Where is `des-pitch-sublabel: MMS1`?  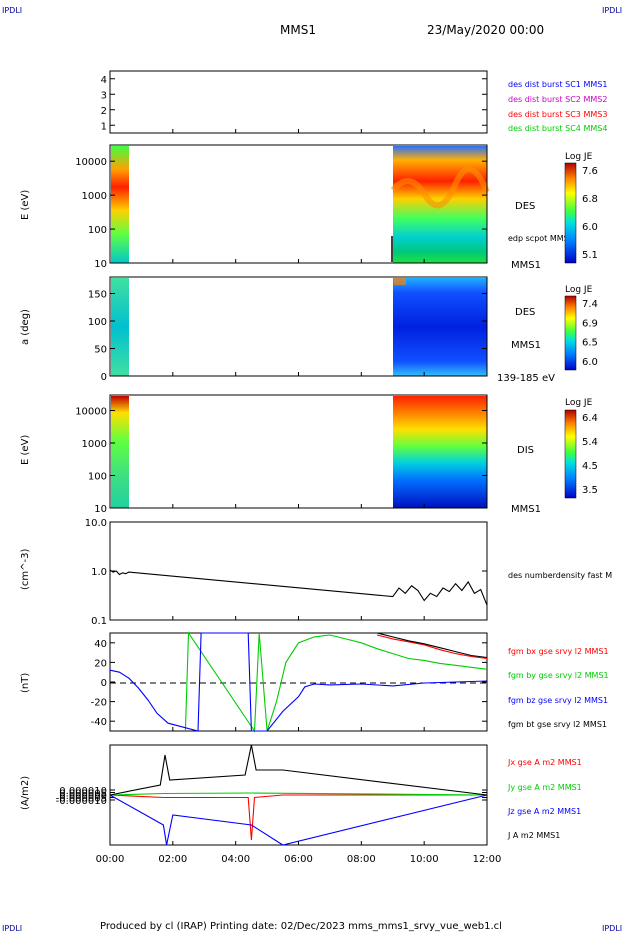 des-pitch-sublabel: MMS1 is located at coordinates (526, 345).